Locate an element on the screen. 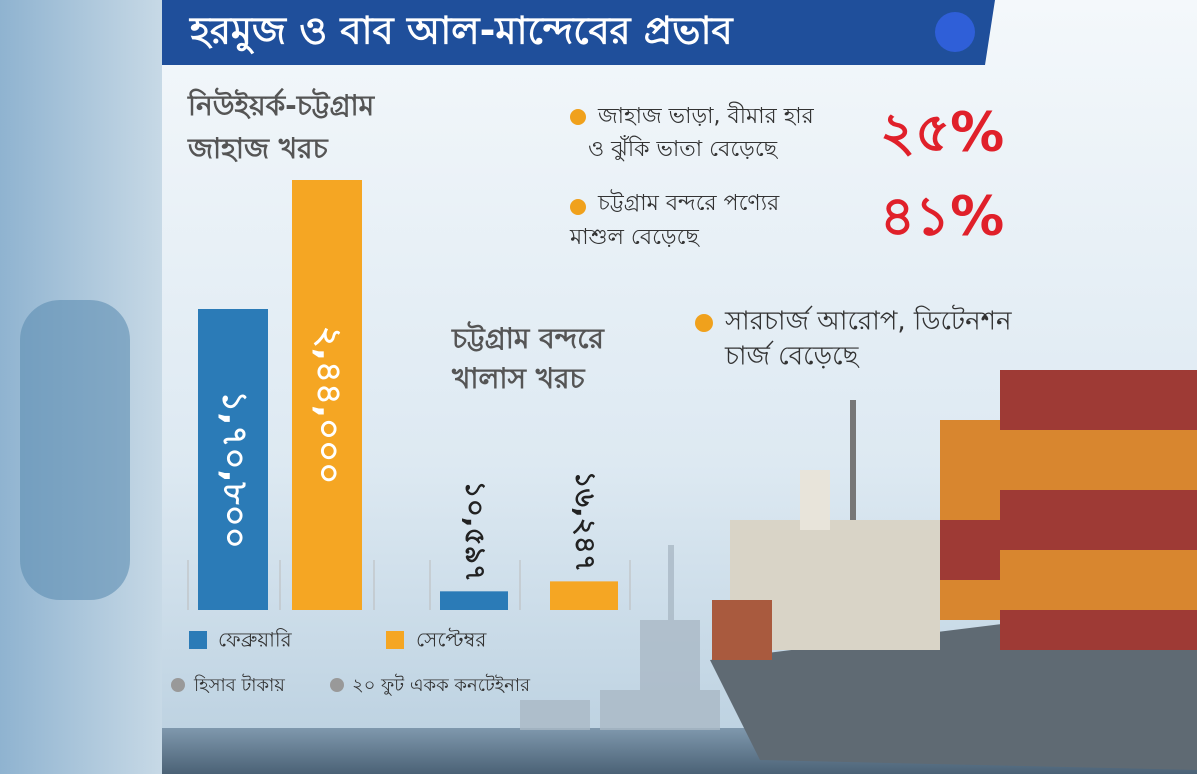 The width and height of the screenshot is (1197, 774). note: ২০ ফুট একক কনটেইনার is located at coordinates (441, 685).